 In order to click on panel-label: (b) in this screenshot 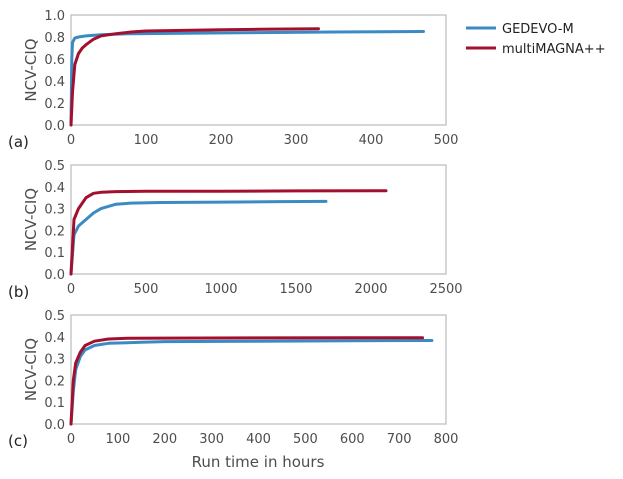, I will do `click(18, 292)`.